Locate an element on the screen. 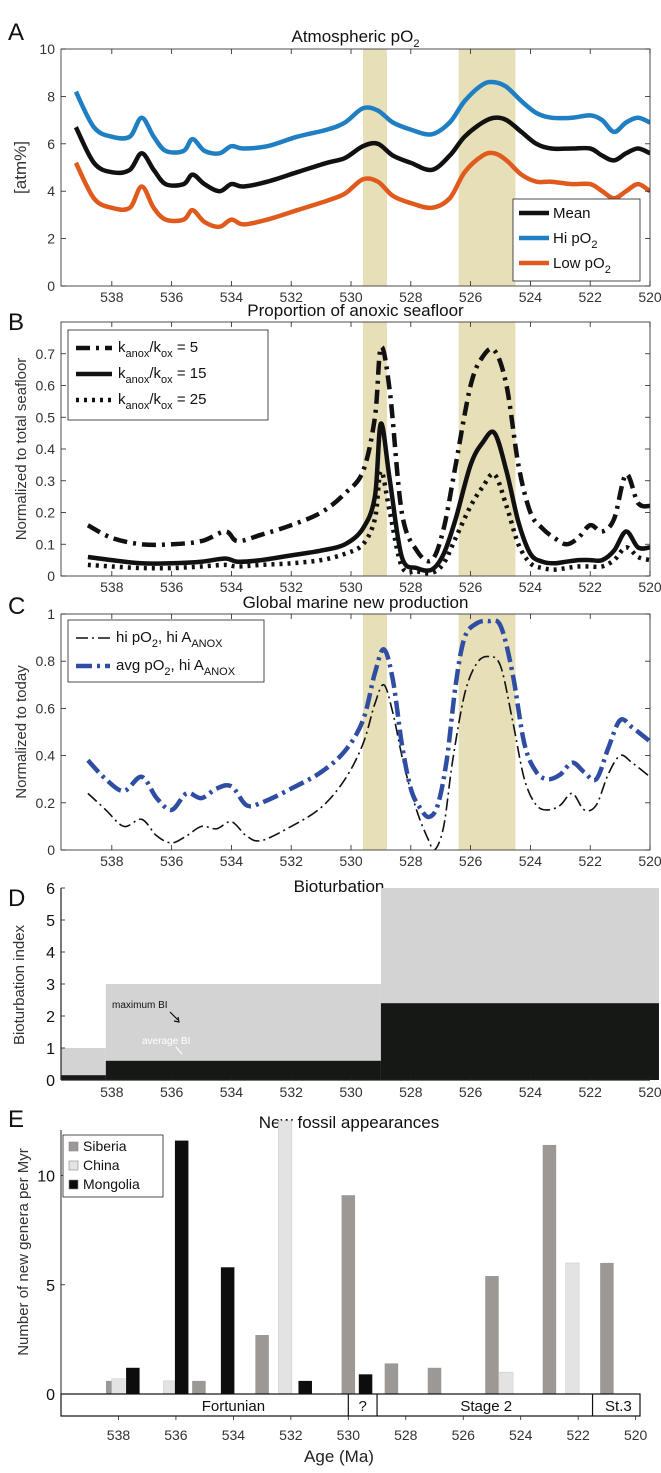 The width and height of the screenshot is (661, 1473). legend-swatch is located at coordinates (73, 1165).